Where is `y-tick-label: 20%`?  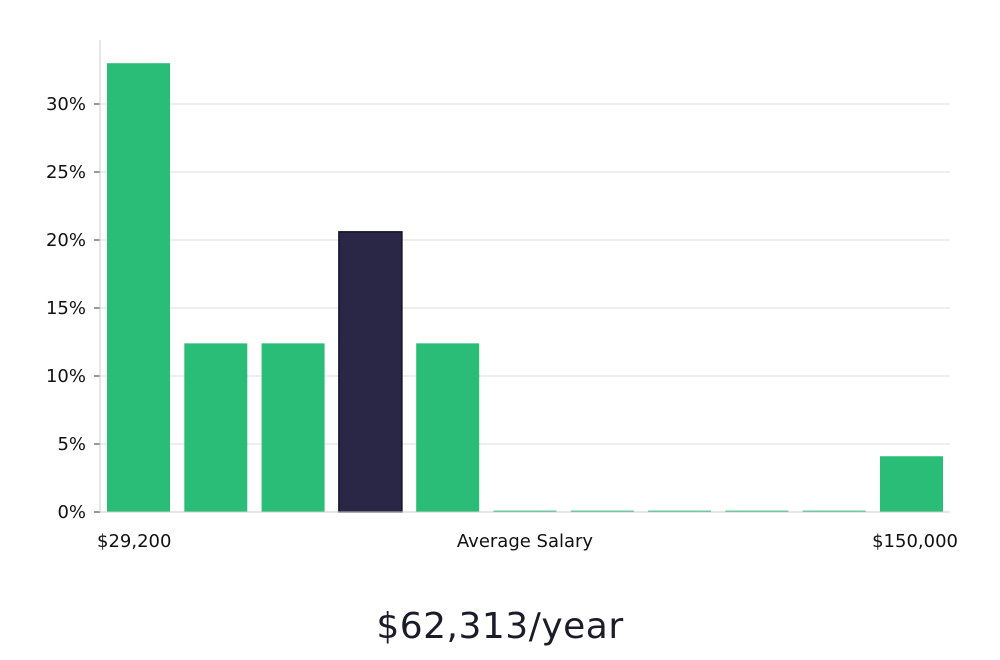 y-tick-label: 20% is located at coordinates (66, 240).